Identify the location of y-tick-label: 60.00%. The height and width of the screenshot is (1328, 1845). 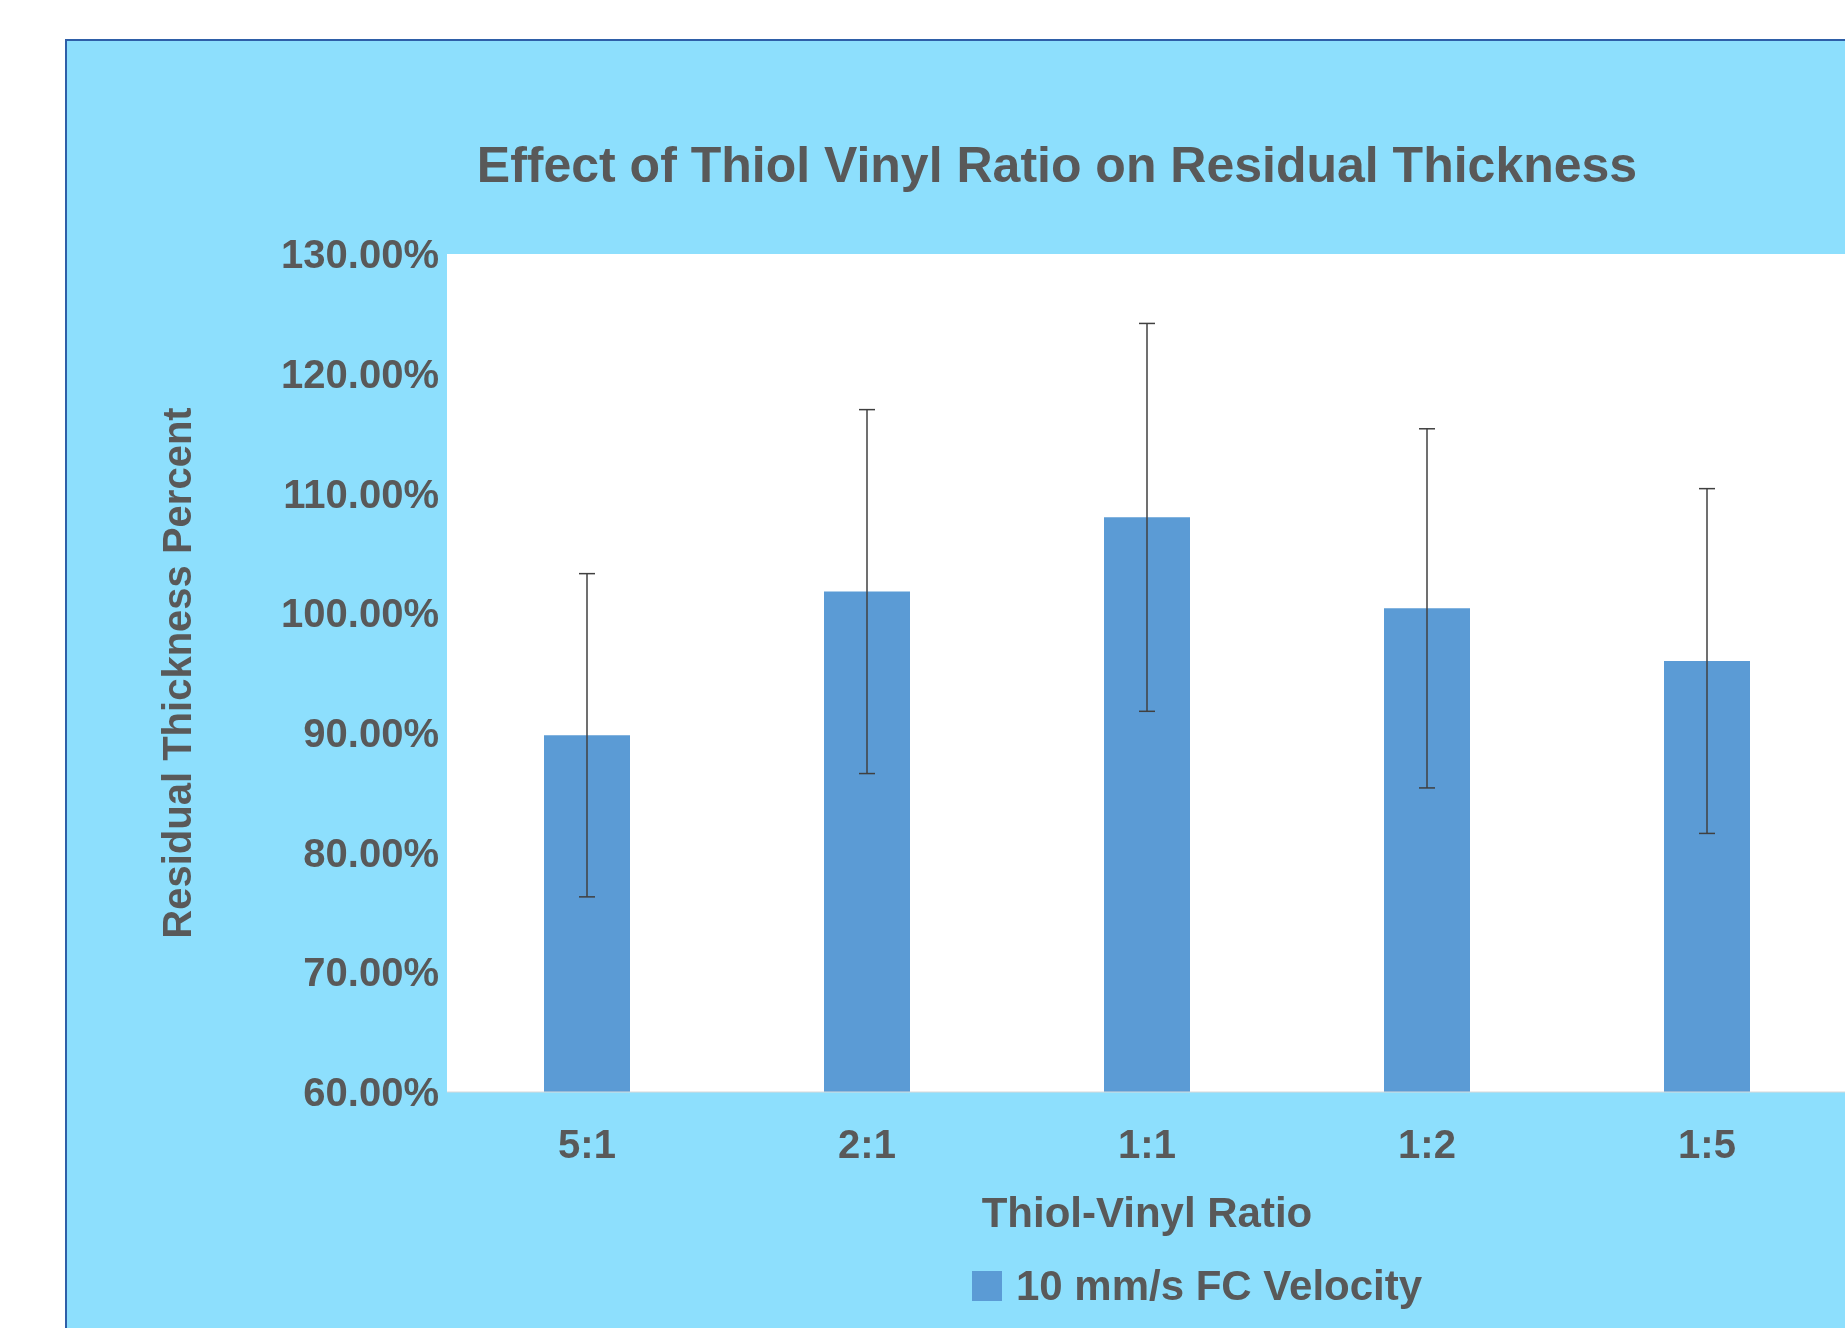
(371, 1092).